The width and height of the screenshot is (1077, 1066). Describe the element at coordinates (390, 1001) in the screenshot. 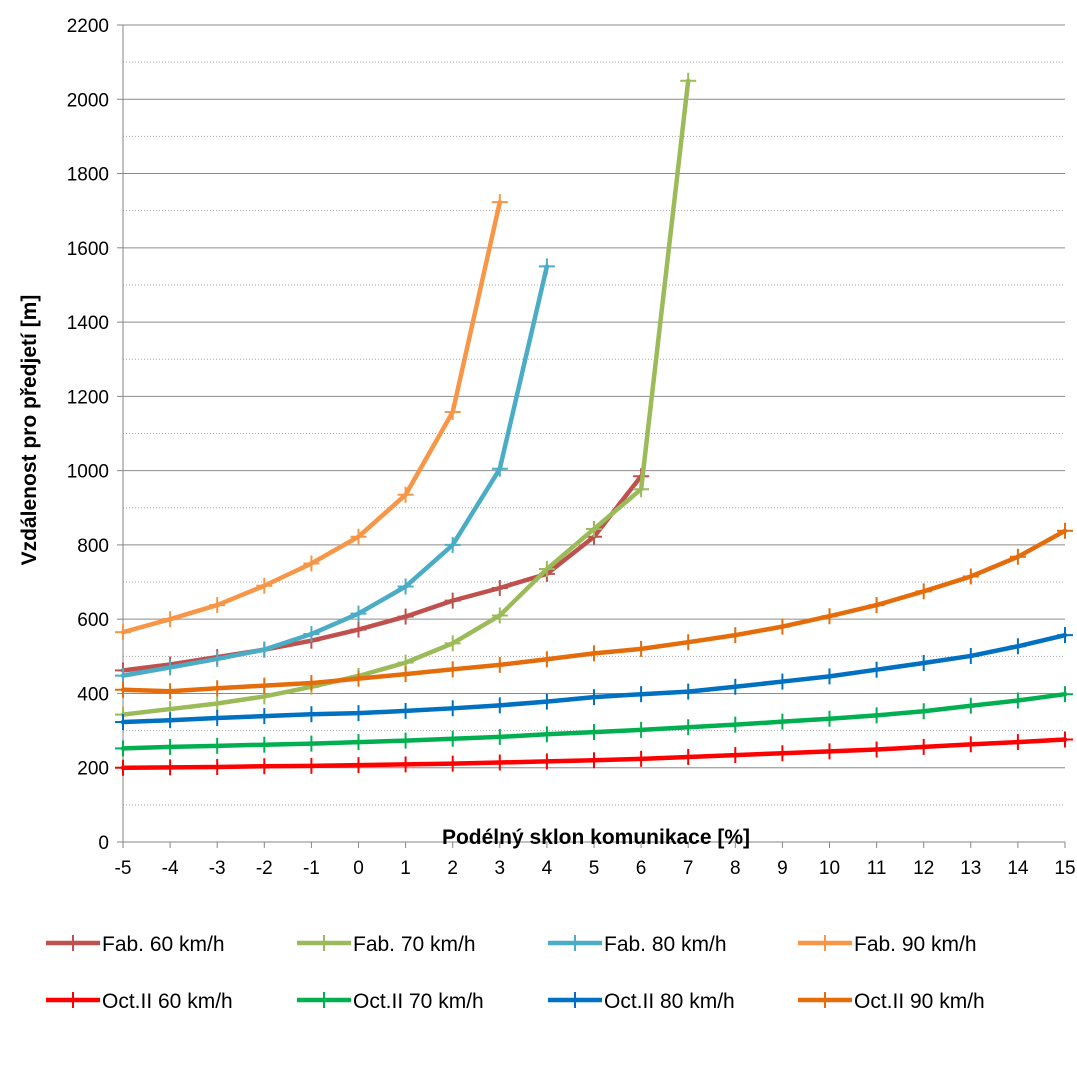

I see `legend-item: Oct.II 70 km/h` at that location.